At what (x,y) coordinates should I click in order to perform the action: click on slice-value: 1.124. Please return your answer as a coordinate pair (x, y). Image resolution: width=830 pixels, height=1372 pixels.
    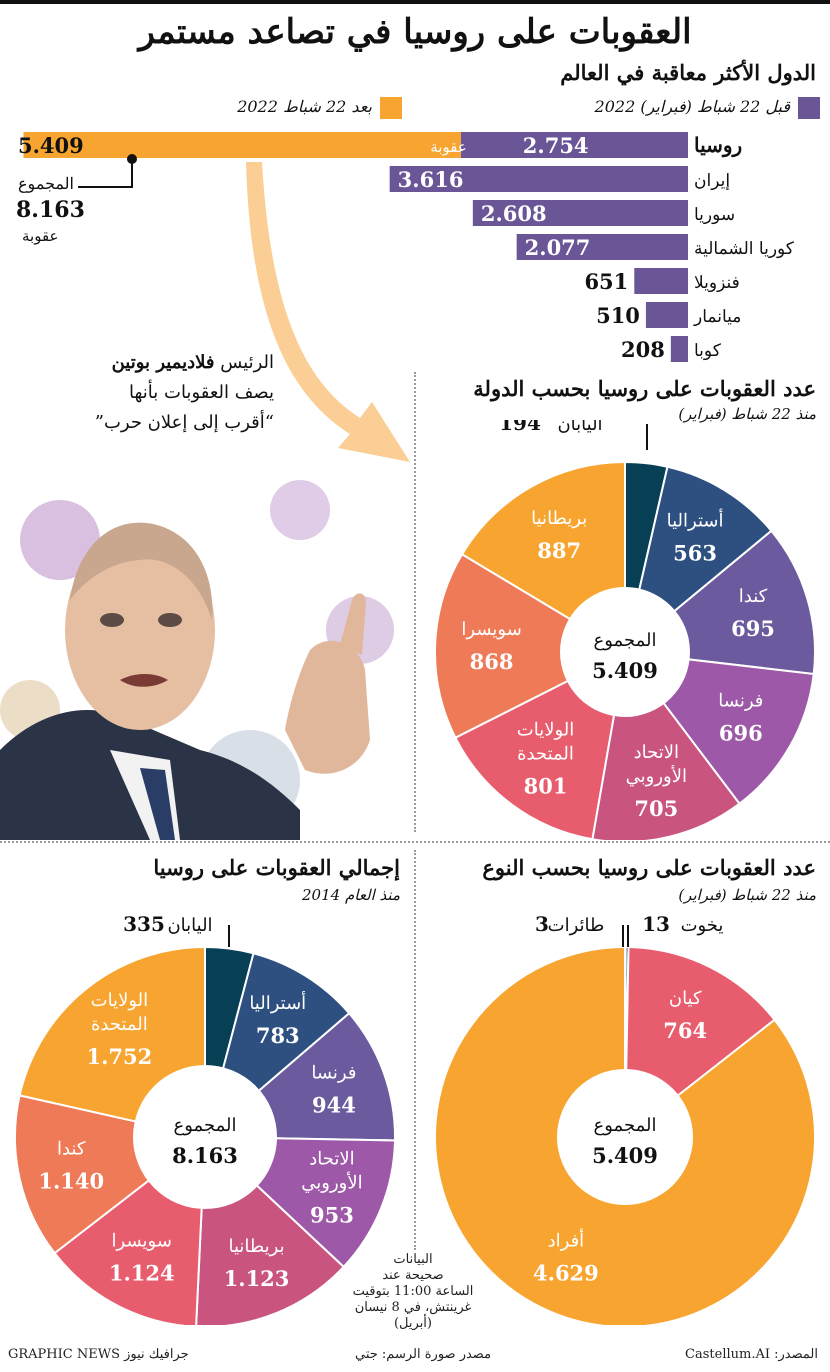
    Looking at the image, I should click on (142, 1273).